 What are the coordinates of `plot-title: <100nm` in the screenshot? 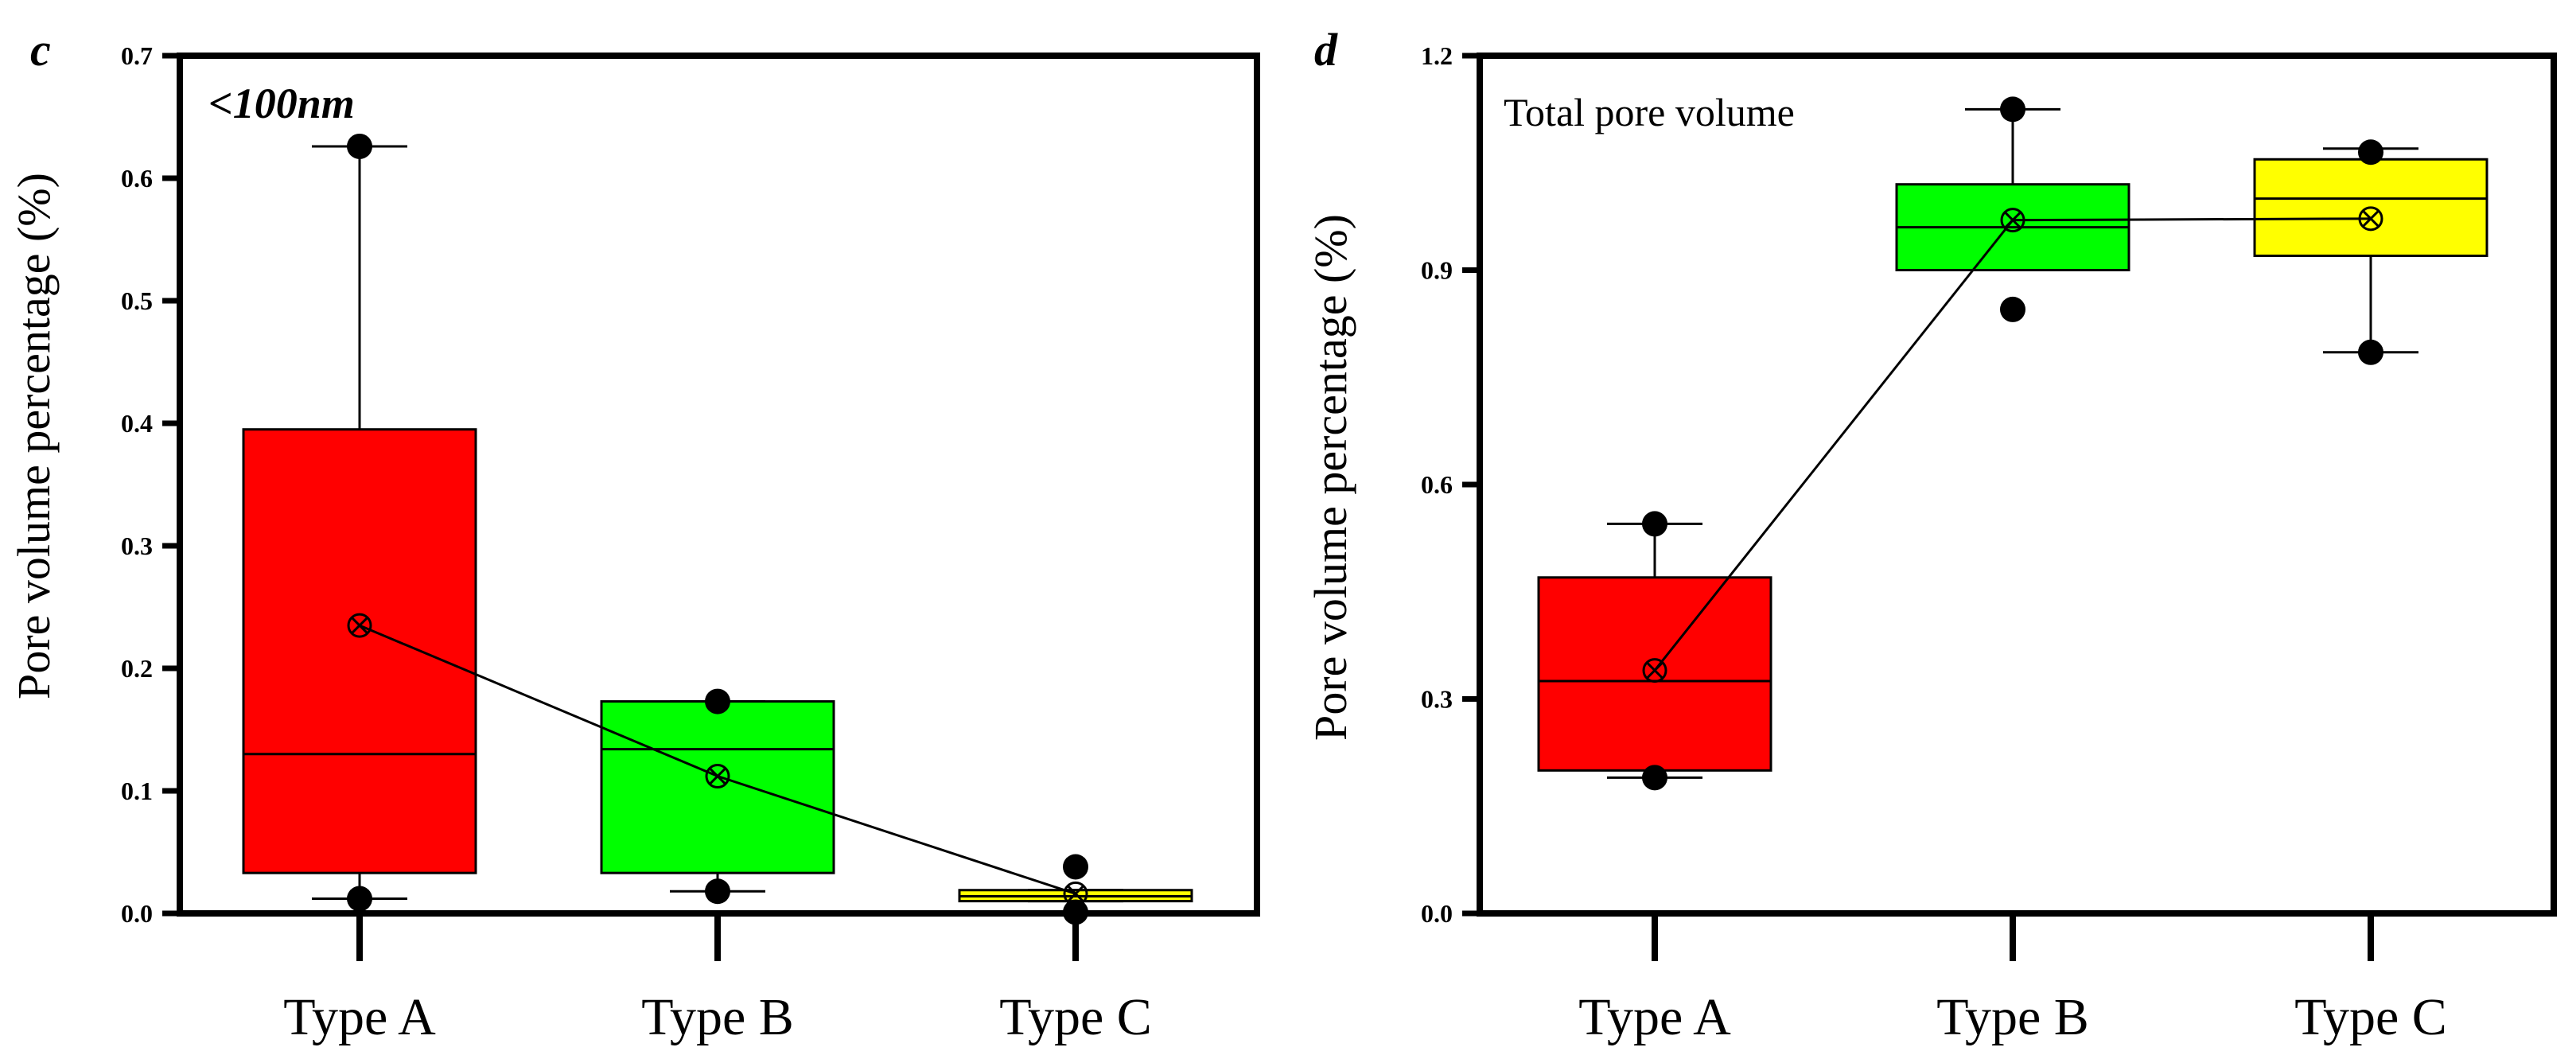 It's located at (282, 104).